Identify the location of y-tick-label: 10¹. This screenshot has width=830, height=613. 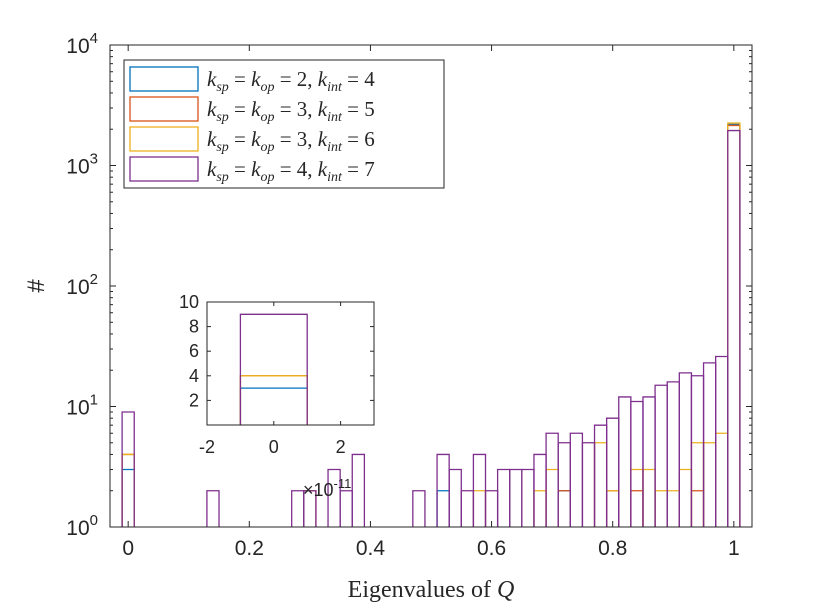
(82, 406).